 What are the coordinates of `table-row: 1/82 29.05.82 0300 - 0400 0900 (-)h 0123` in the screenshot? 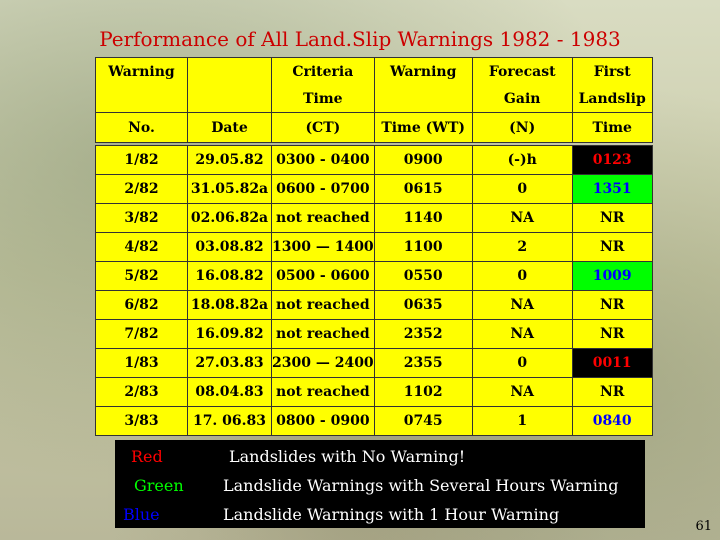 It's located at (374, 160).